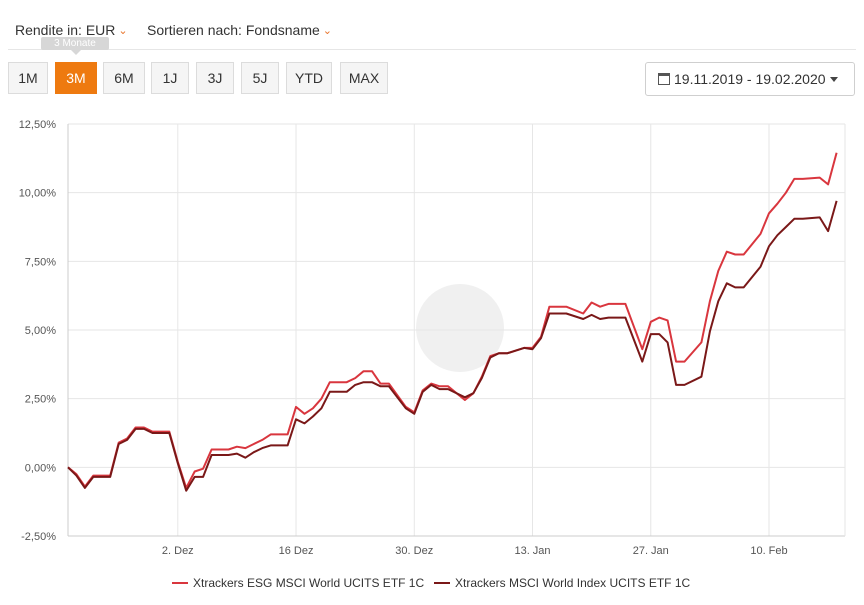 The width and height of the screenshot is (864, 605). What do you see at coordinates (75, 46) in the screenshot?
I see `range-tooltip: 3 Monate` at bounding box center [75, 46].